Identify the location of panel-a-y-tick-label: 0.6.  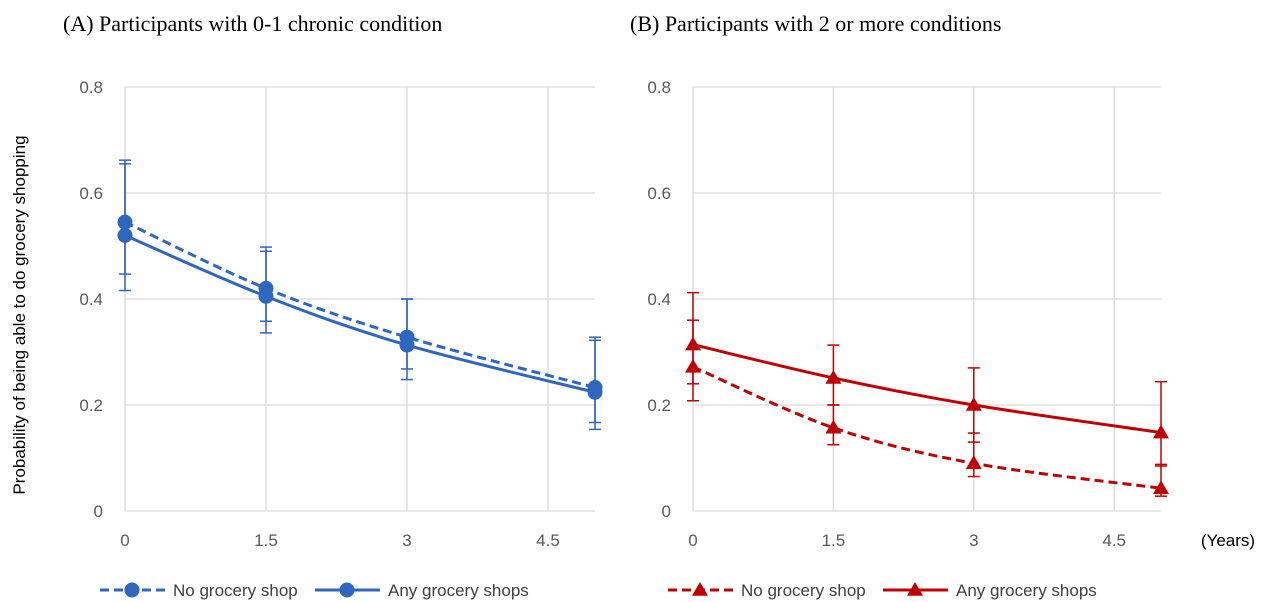
(91, 193).